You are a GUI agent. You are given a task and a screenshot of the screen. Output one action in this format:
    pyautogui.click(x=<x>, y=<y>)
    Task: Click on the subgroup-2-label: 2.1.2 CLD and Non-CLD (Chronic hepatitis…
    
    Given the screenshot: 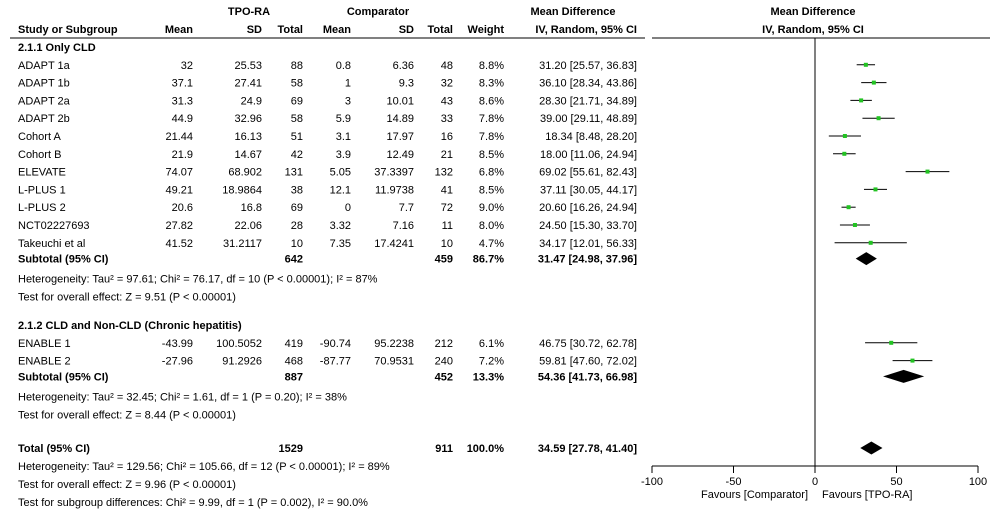 What is the action you would take?
    pyautogui.click(x=130, y=326)
    